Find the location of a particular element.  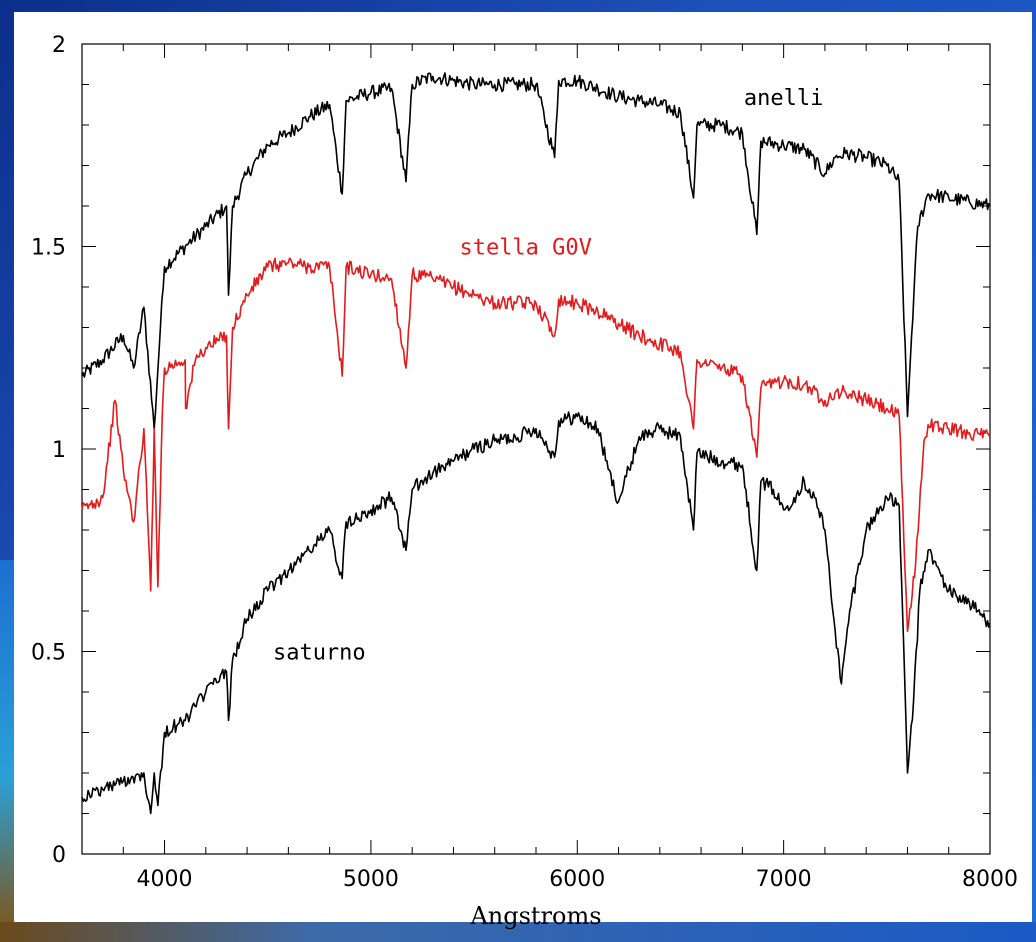

y-tick-label: 2 is located at coordinates (59, 45).